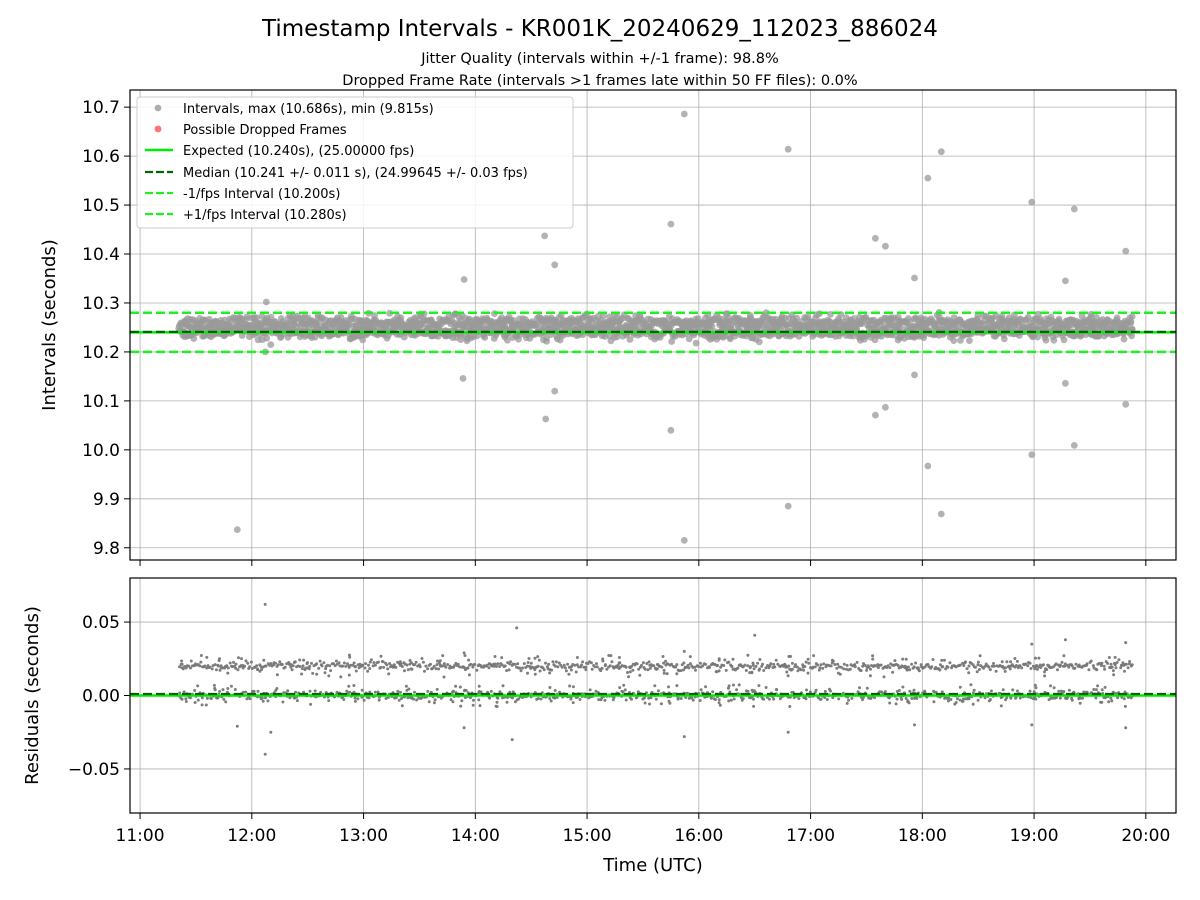 The width and height of the screenshot is (1200, 900). I want to click on x-tick-label: 17:00, so click(810, 836).